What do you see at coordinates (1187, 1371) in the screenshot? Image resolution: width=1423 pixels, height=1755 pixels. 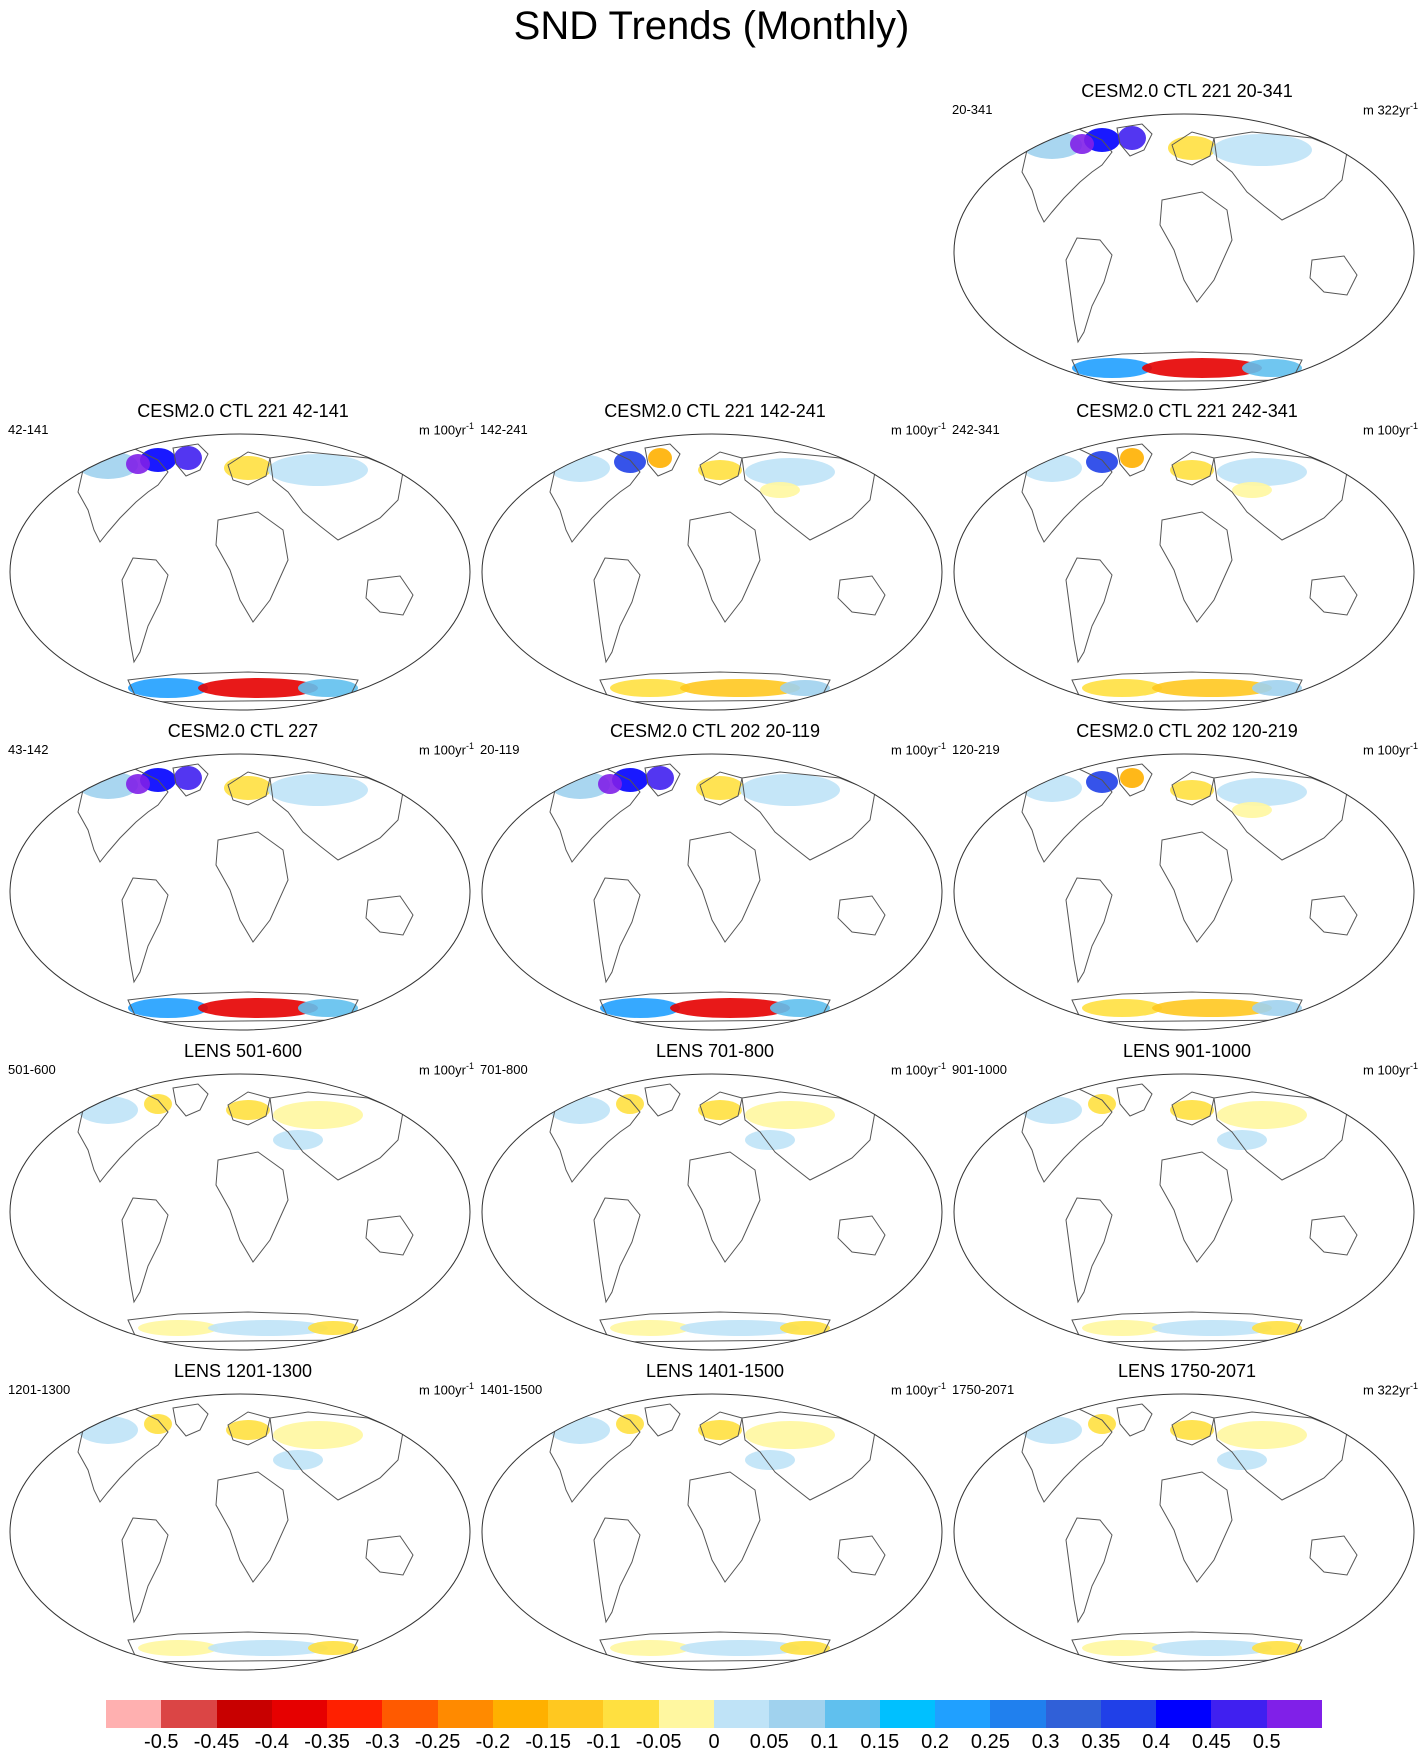 I see `panel-title: LENS 1750-2071` at bounding box center [1187, 1371].